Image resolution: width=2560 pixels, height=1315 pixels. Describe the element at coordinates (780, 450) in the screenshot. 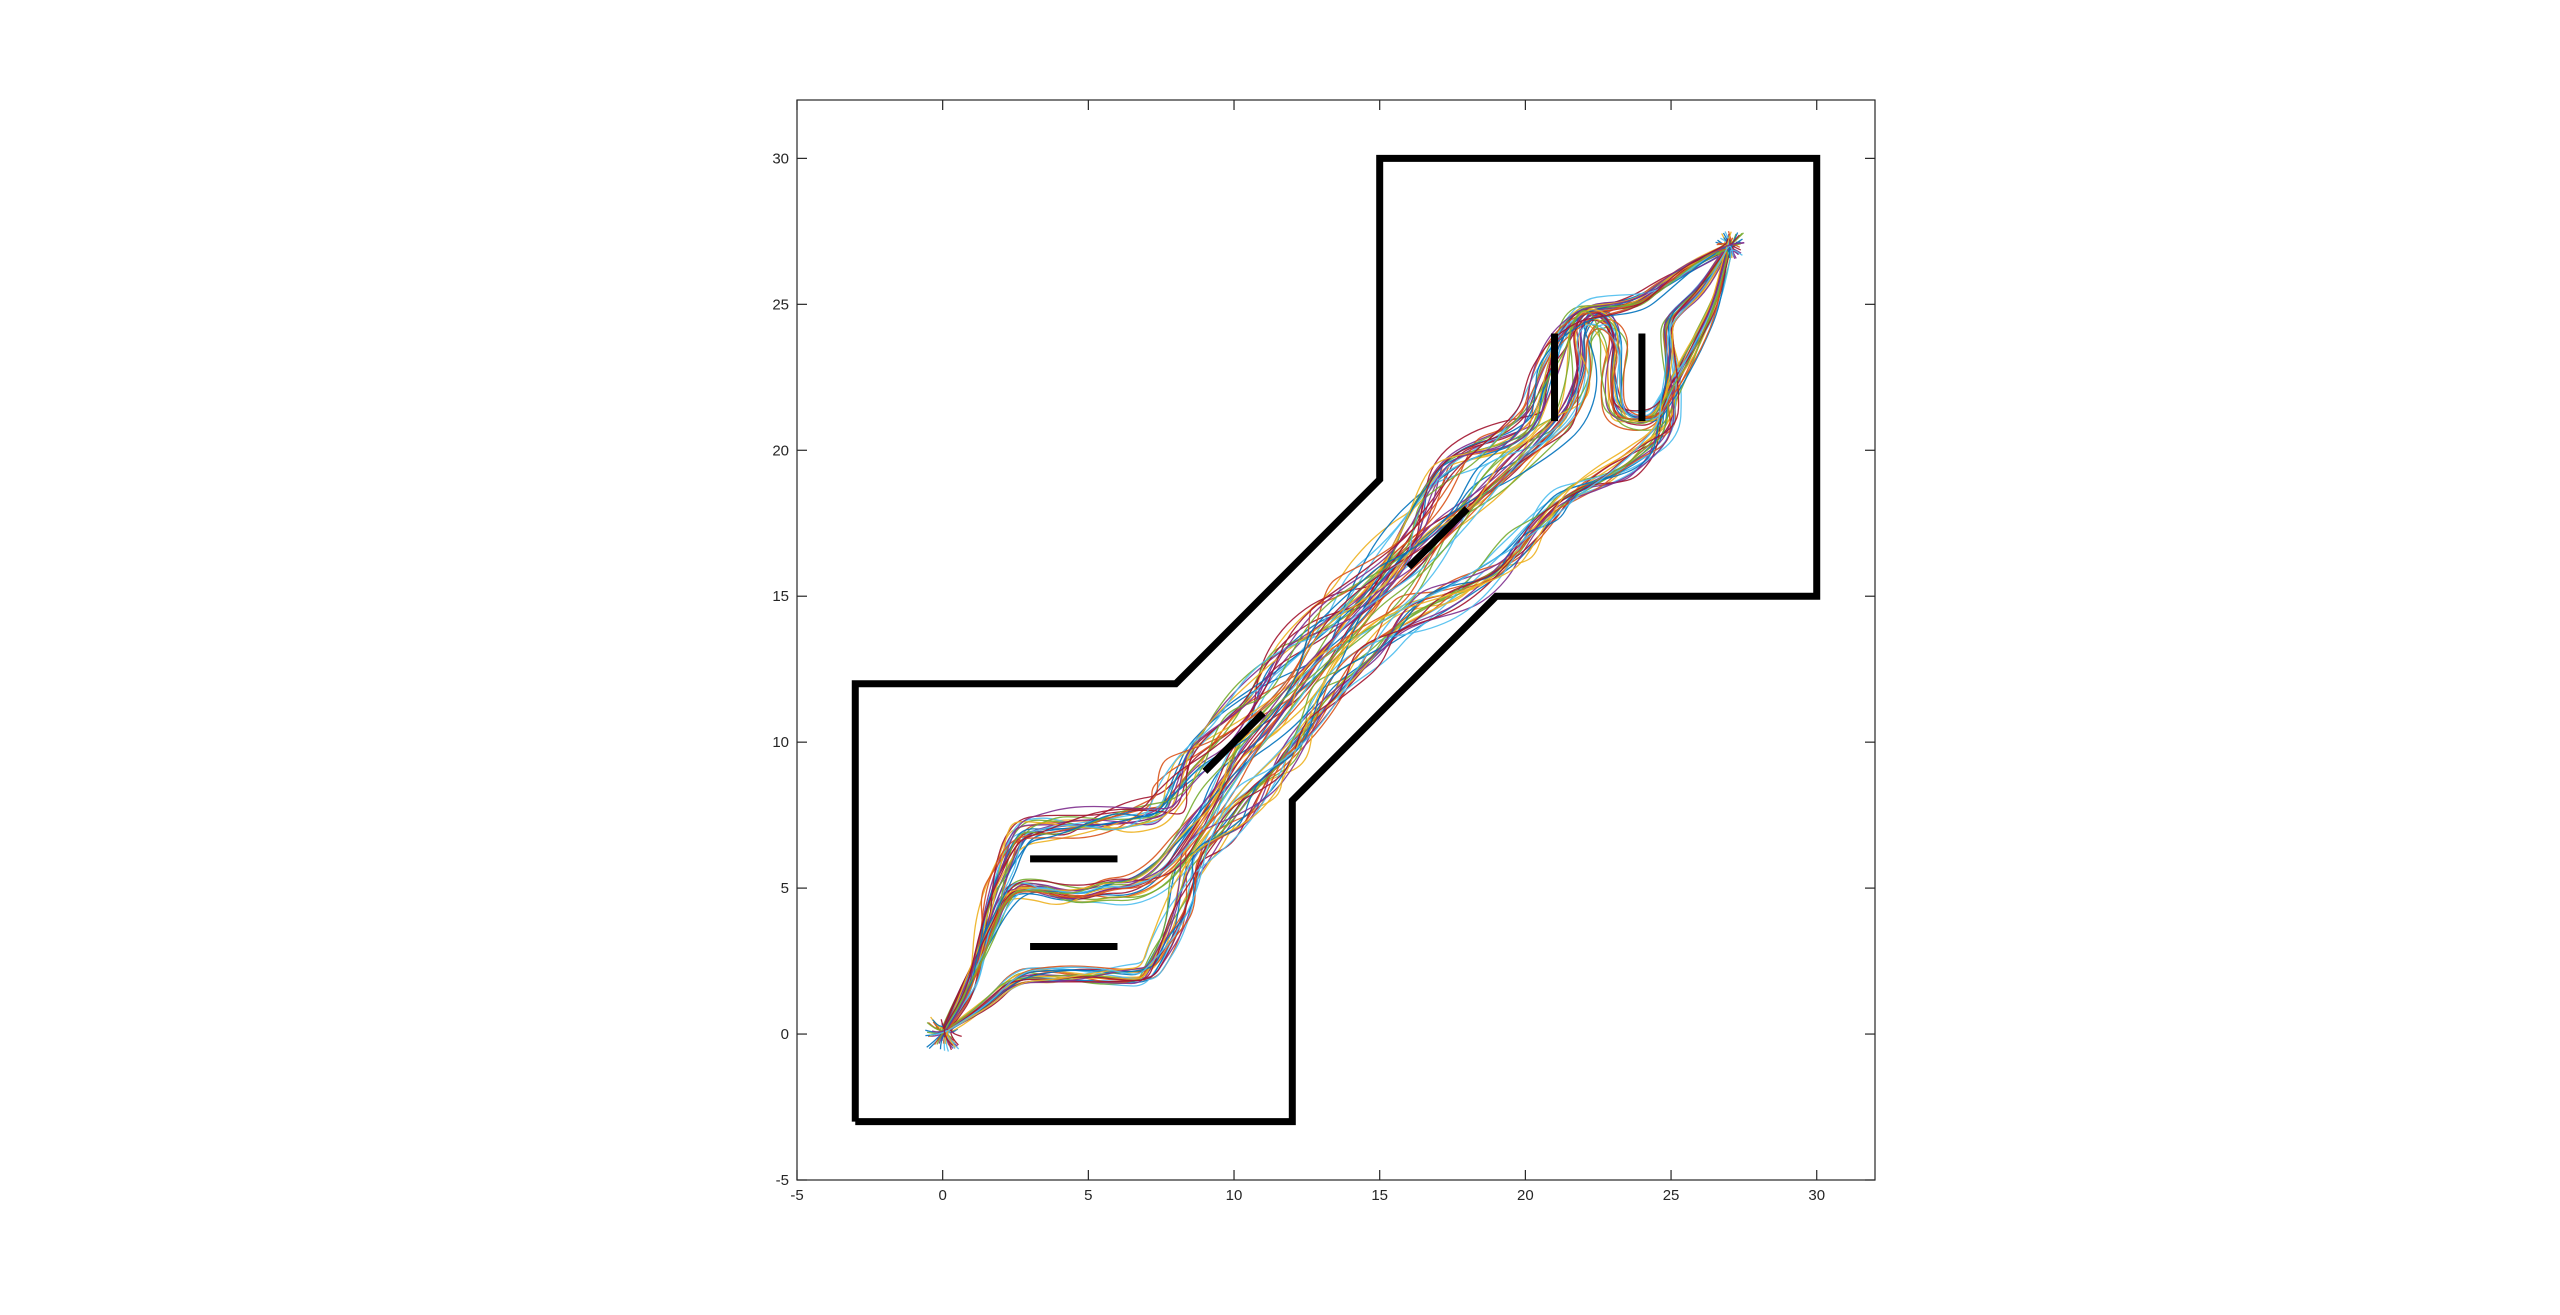

I see `y-tick-label: 20` at that location.